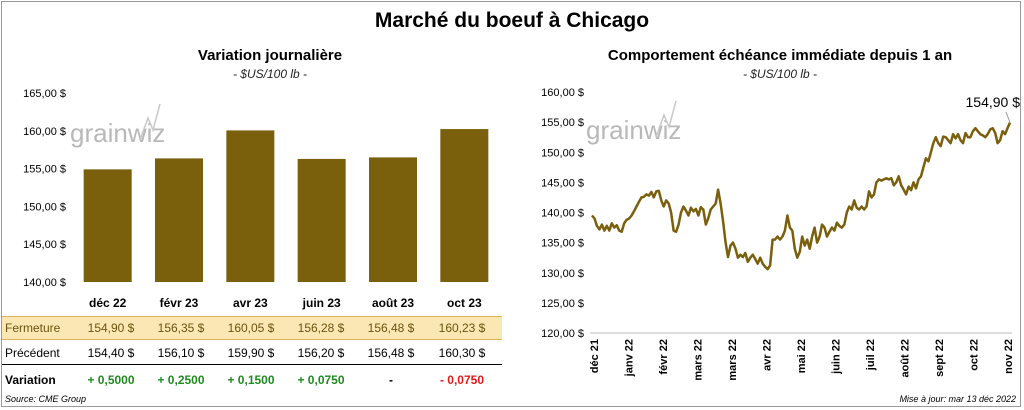 Image resolution: width=1024 pixels, height=410 pixels. Describe the element at coordinates (768, 355) in the screenshot. I see `x-tick-label: avr 22` at that location.